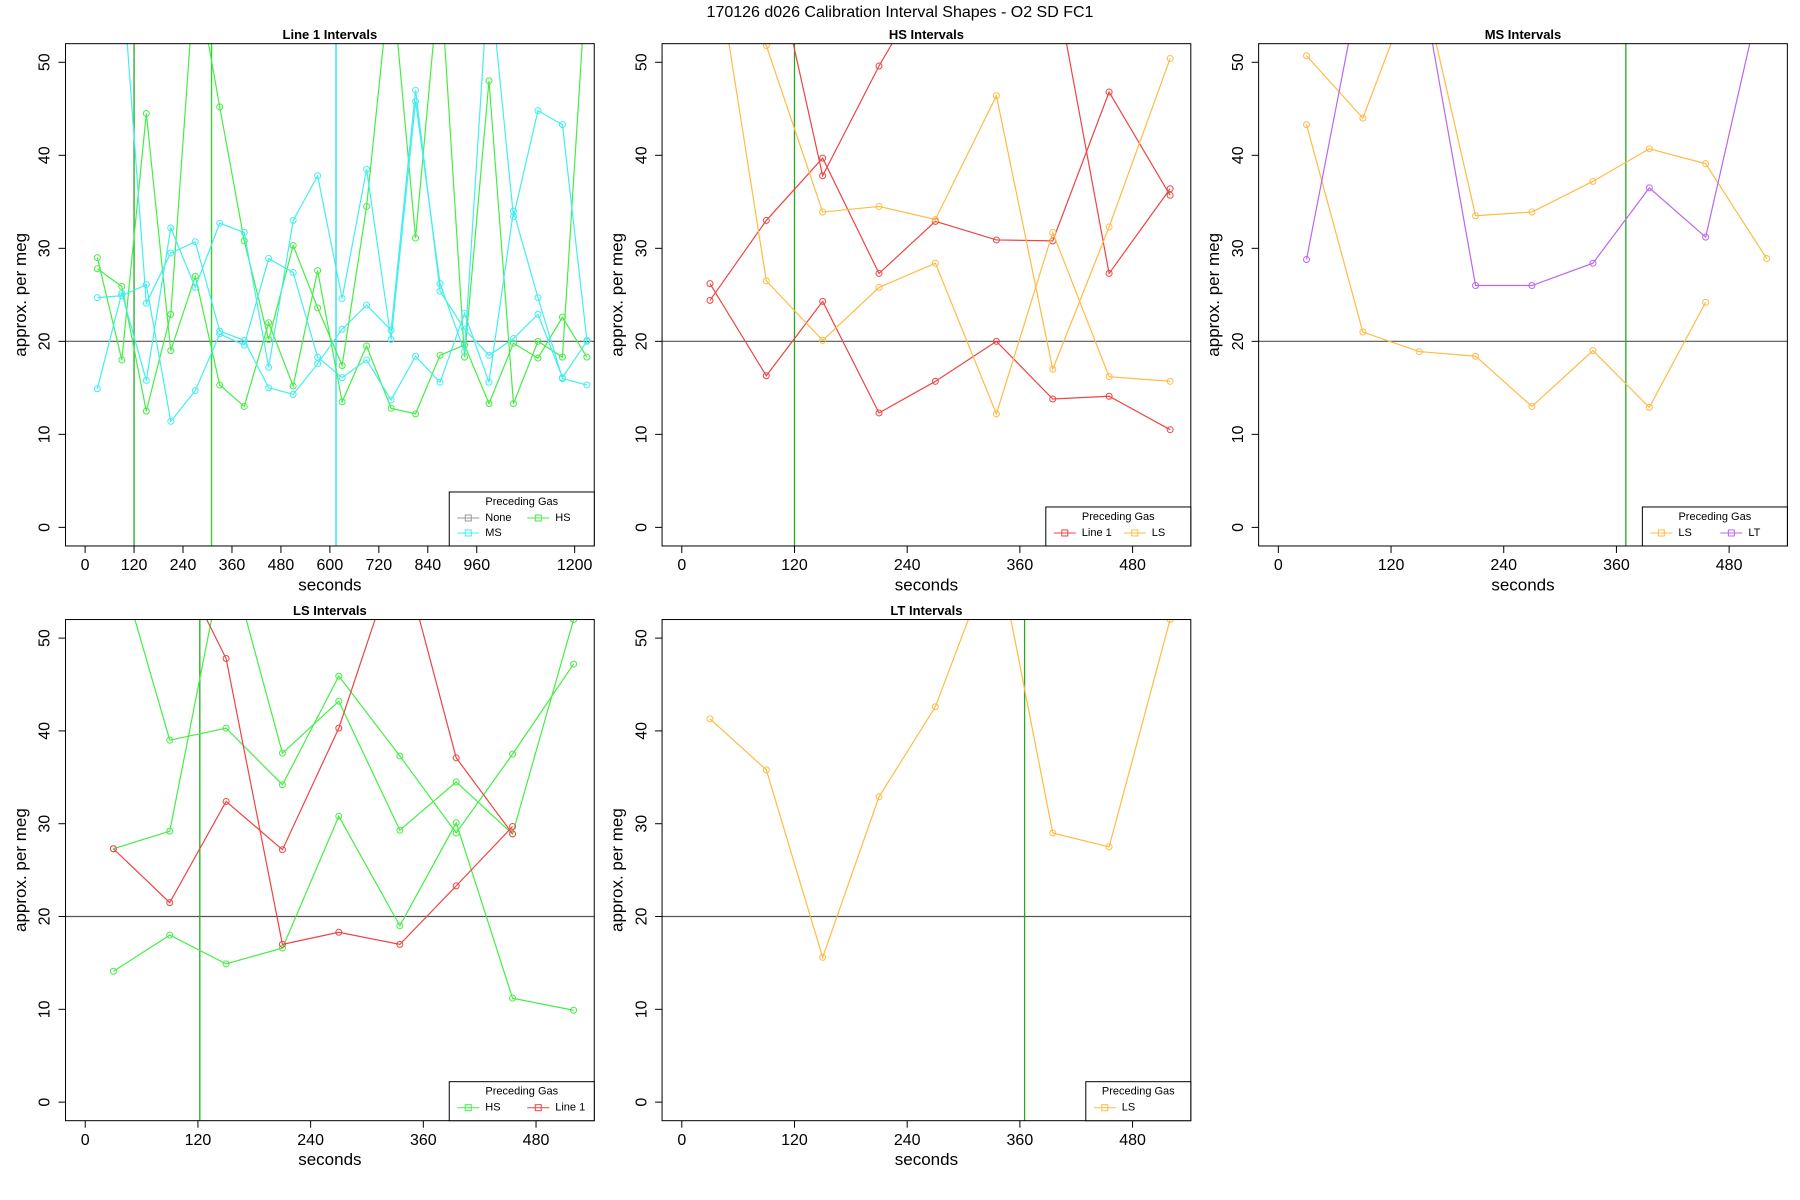  Describe the element at coordinates (681, 1140) in the screenshot. I see `x-tick-label: 0` at that location.